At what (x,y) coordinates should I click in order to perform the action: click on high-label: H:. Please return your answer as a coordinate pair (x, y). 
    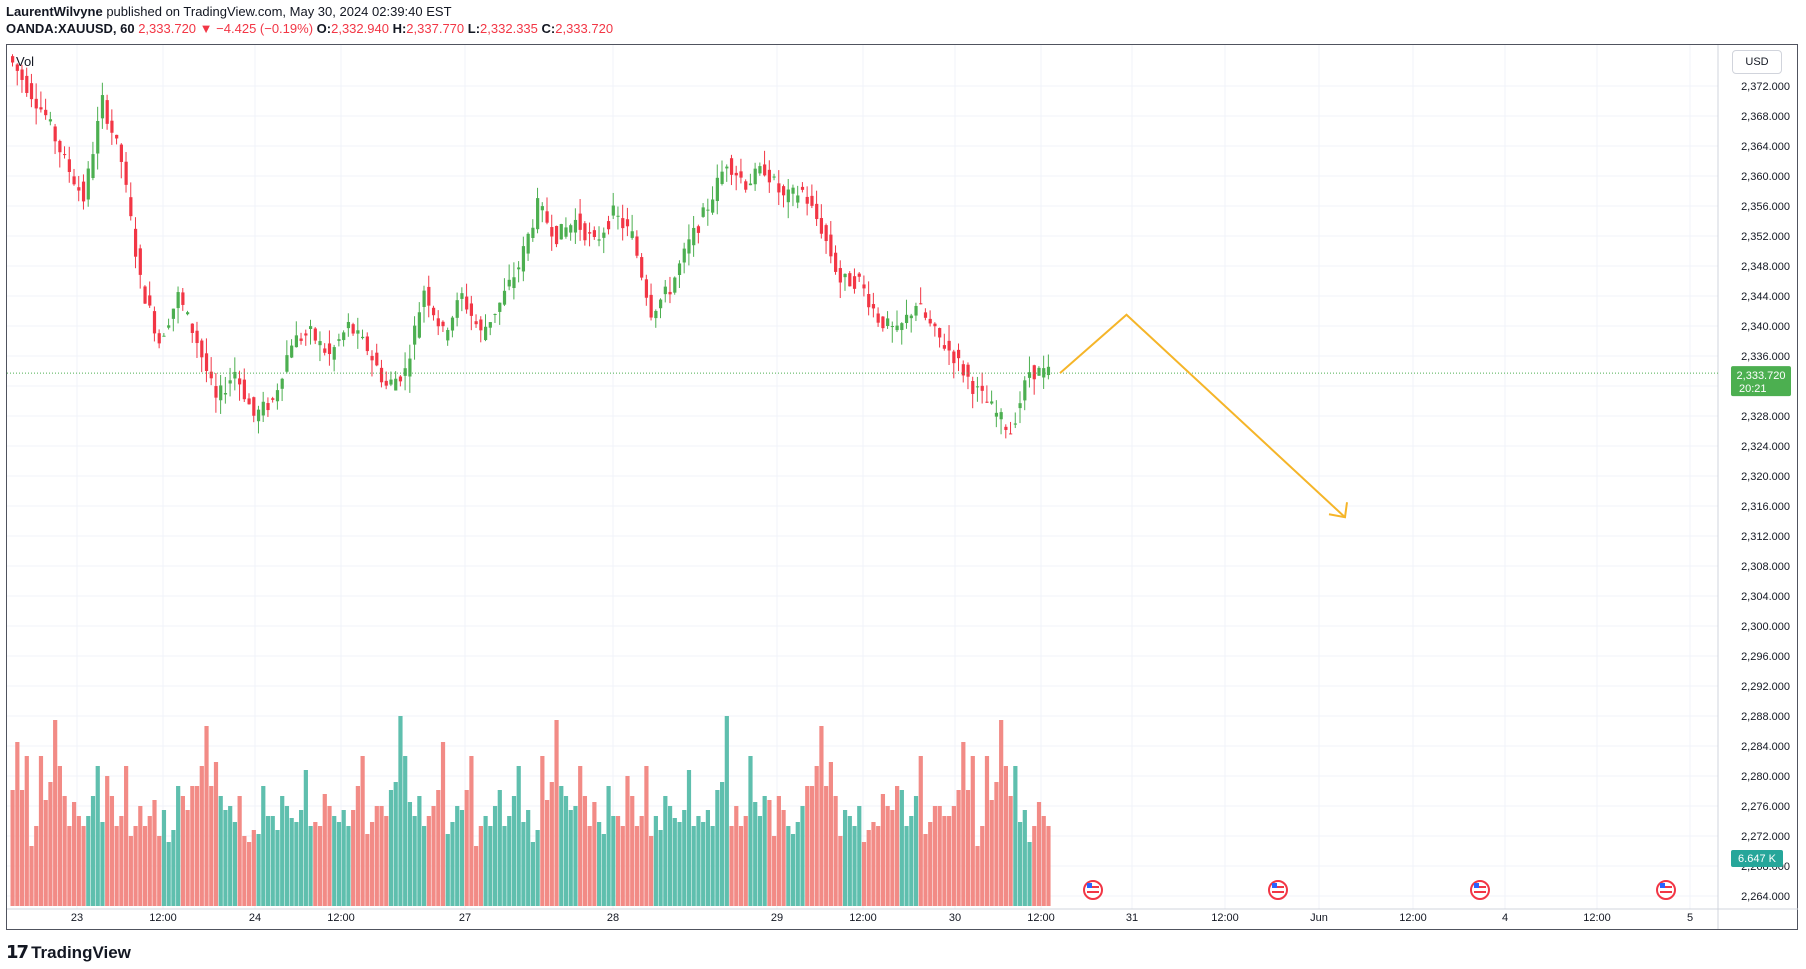
    Looking at the image, I should click on (399, 28).